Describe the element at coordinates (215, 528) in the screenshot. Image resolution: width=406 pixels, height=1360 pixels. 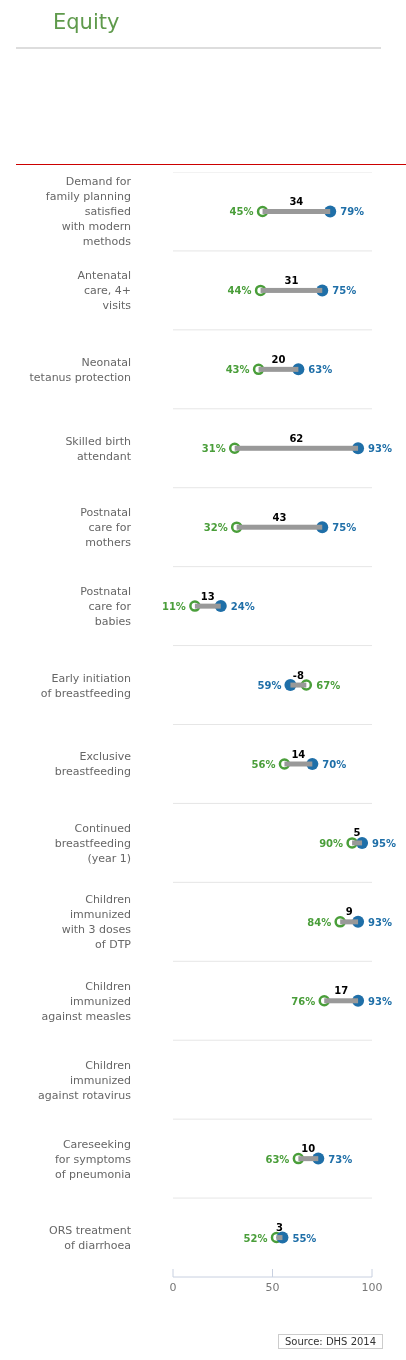
I see `data-label: 32%` at that location.